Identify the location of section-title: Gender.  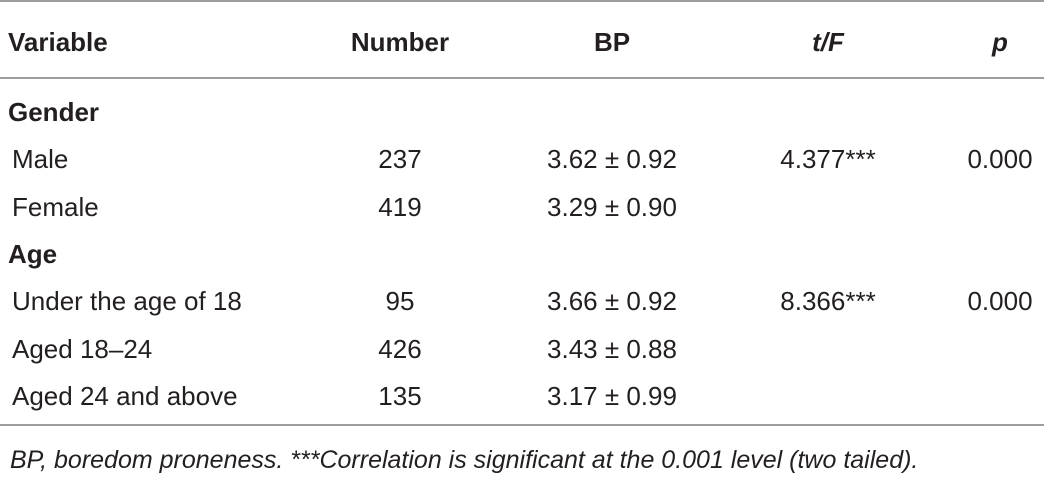
(54, 112).